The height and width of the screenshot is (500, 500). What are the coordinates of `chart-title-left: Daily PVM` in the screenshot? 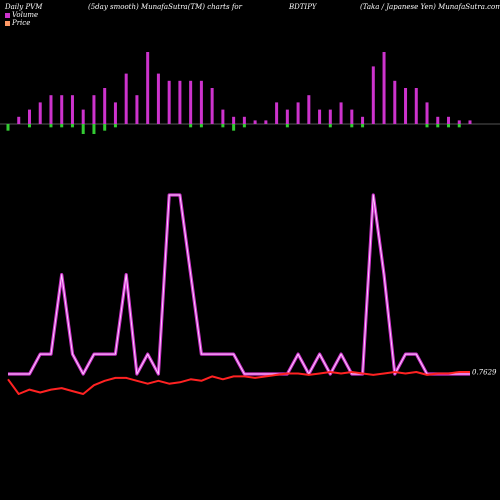 It's located at (24, 7).